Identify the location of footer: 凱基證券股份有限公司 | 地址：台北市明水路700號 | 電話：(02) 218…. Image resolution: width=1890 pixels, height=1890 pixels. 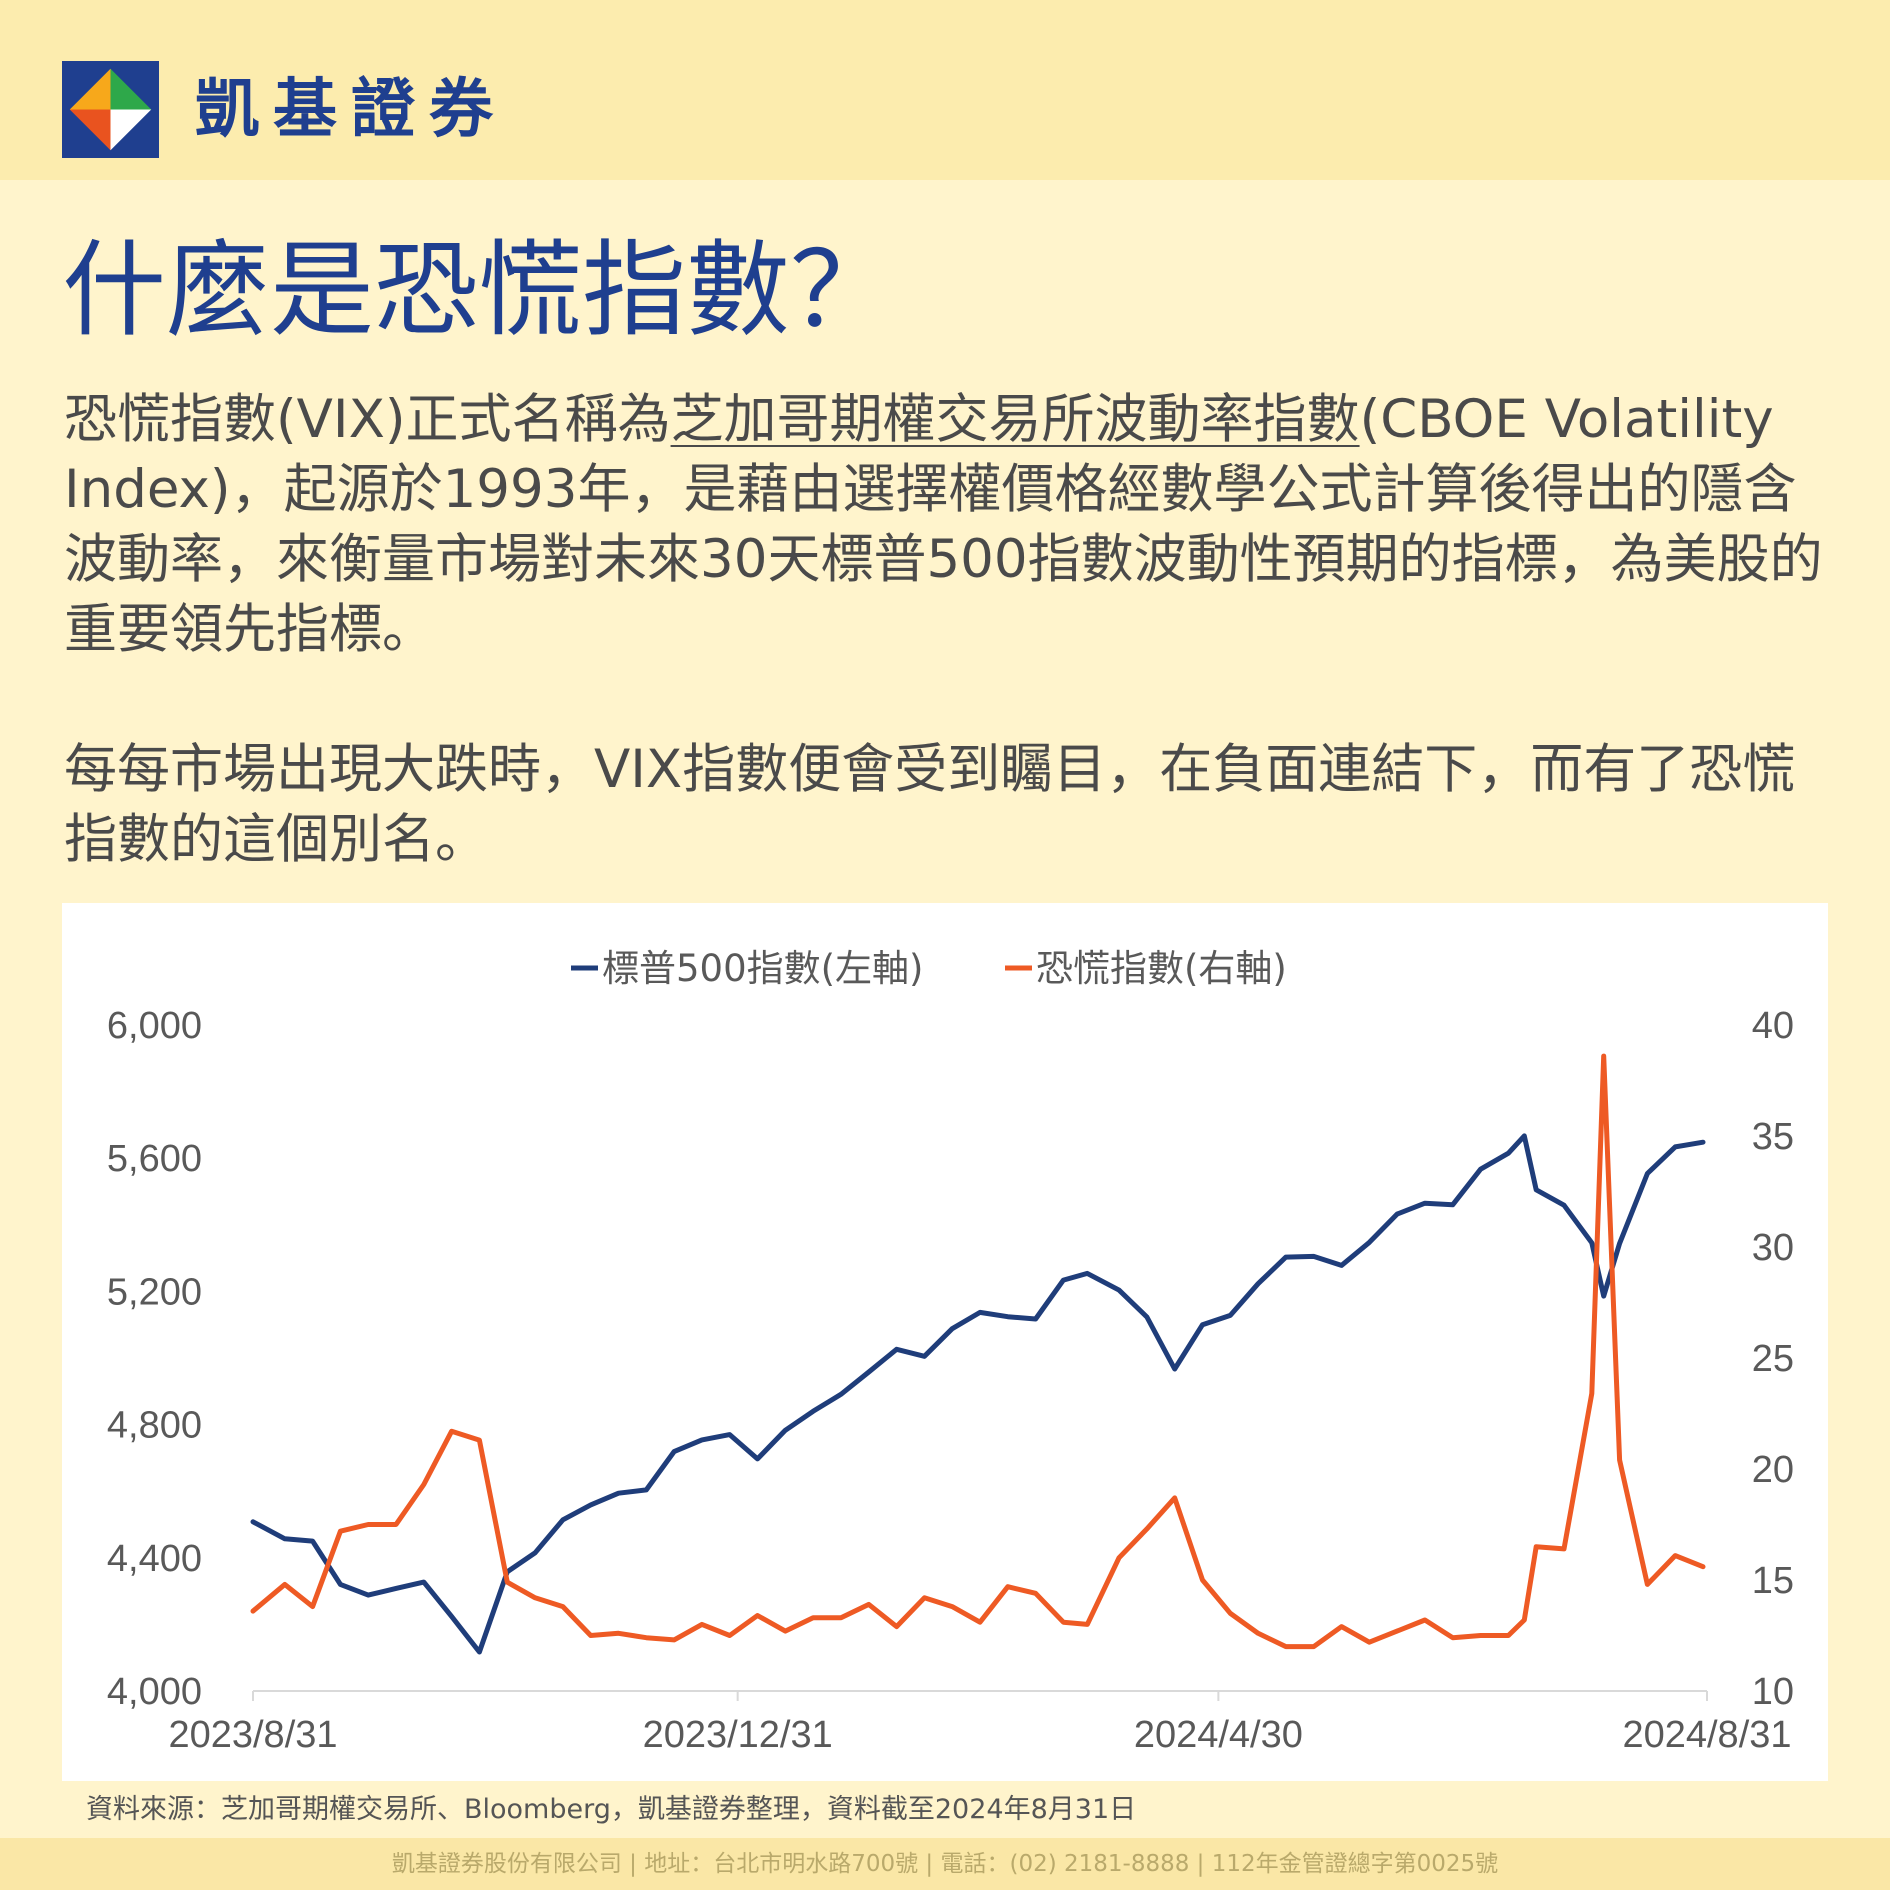
(945, 1864).